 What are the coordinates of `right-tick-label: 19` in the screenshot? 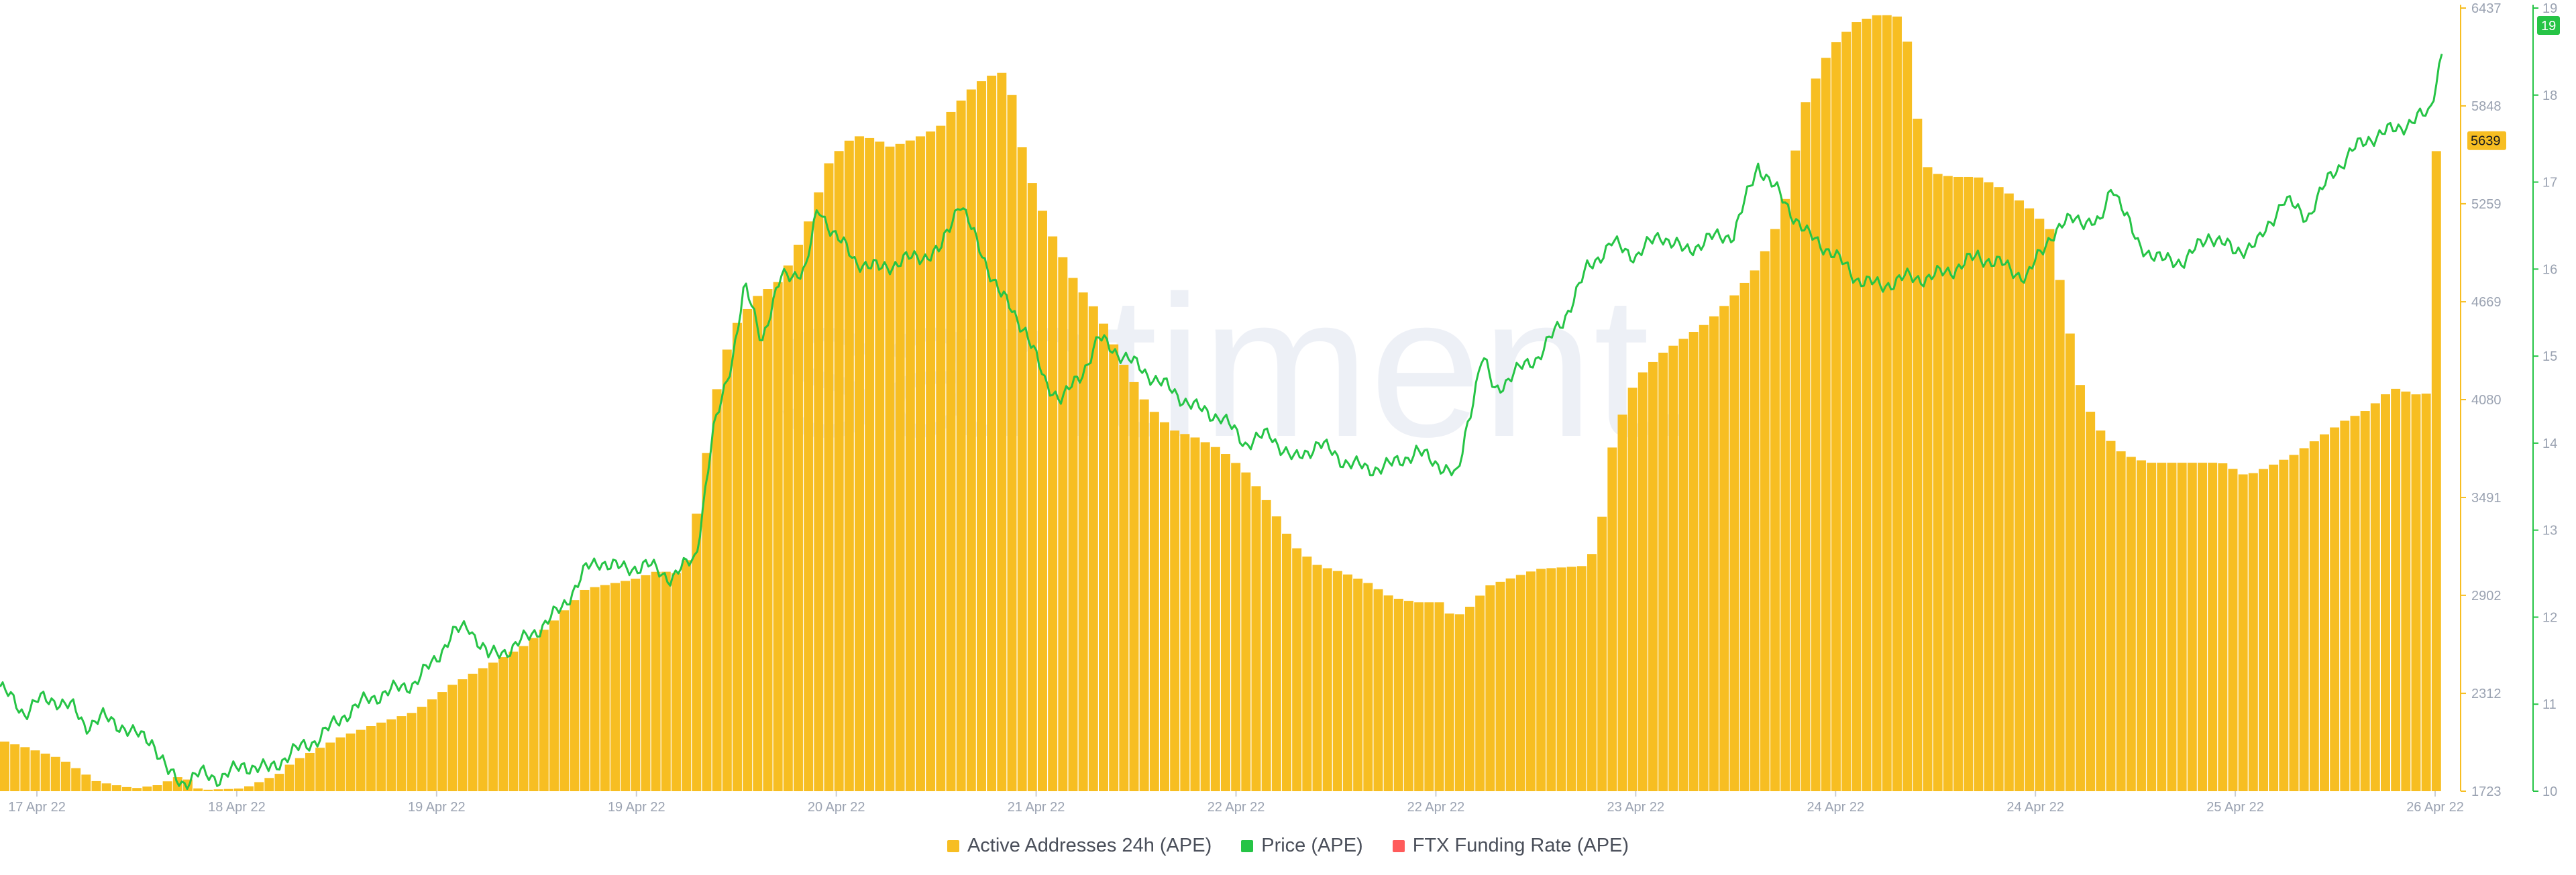 It's located at (2549, 8).